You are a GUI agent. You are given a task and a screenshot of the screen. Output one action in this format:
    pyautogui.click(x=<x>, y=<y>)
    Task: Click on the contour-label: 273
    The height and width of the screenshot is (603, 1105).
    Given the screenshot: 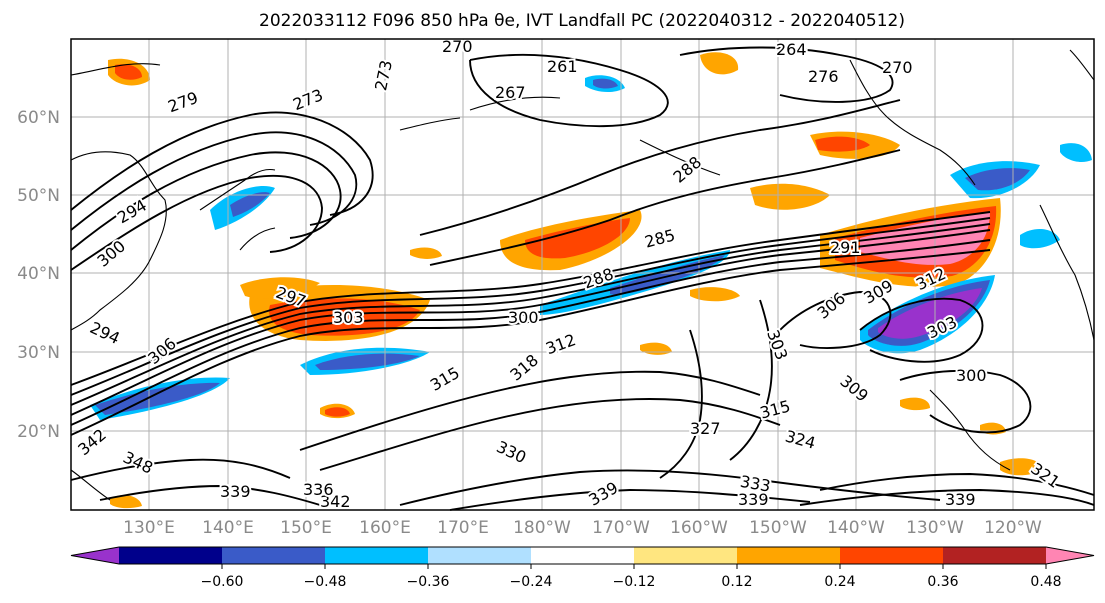 What is the action you would take?
    pyautogui.click(x=383, y=75)
    